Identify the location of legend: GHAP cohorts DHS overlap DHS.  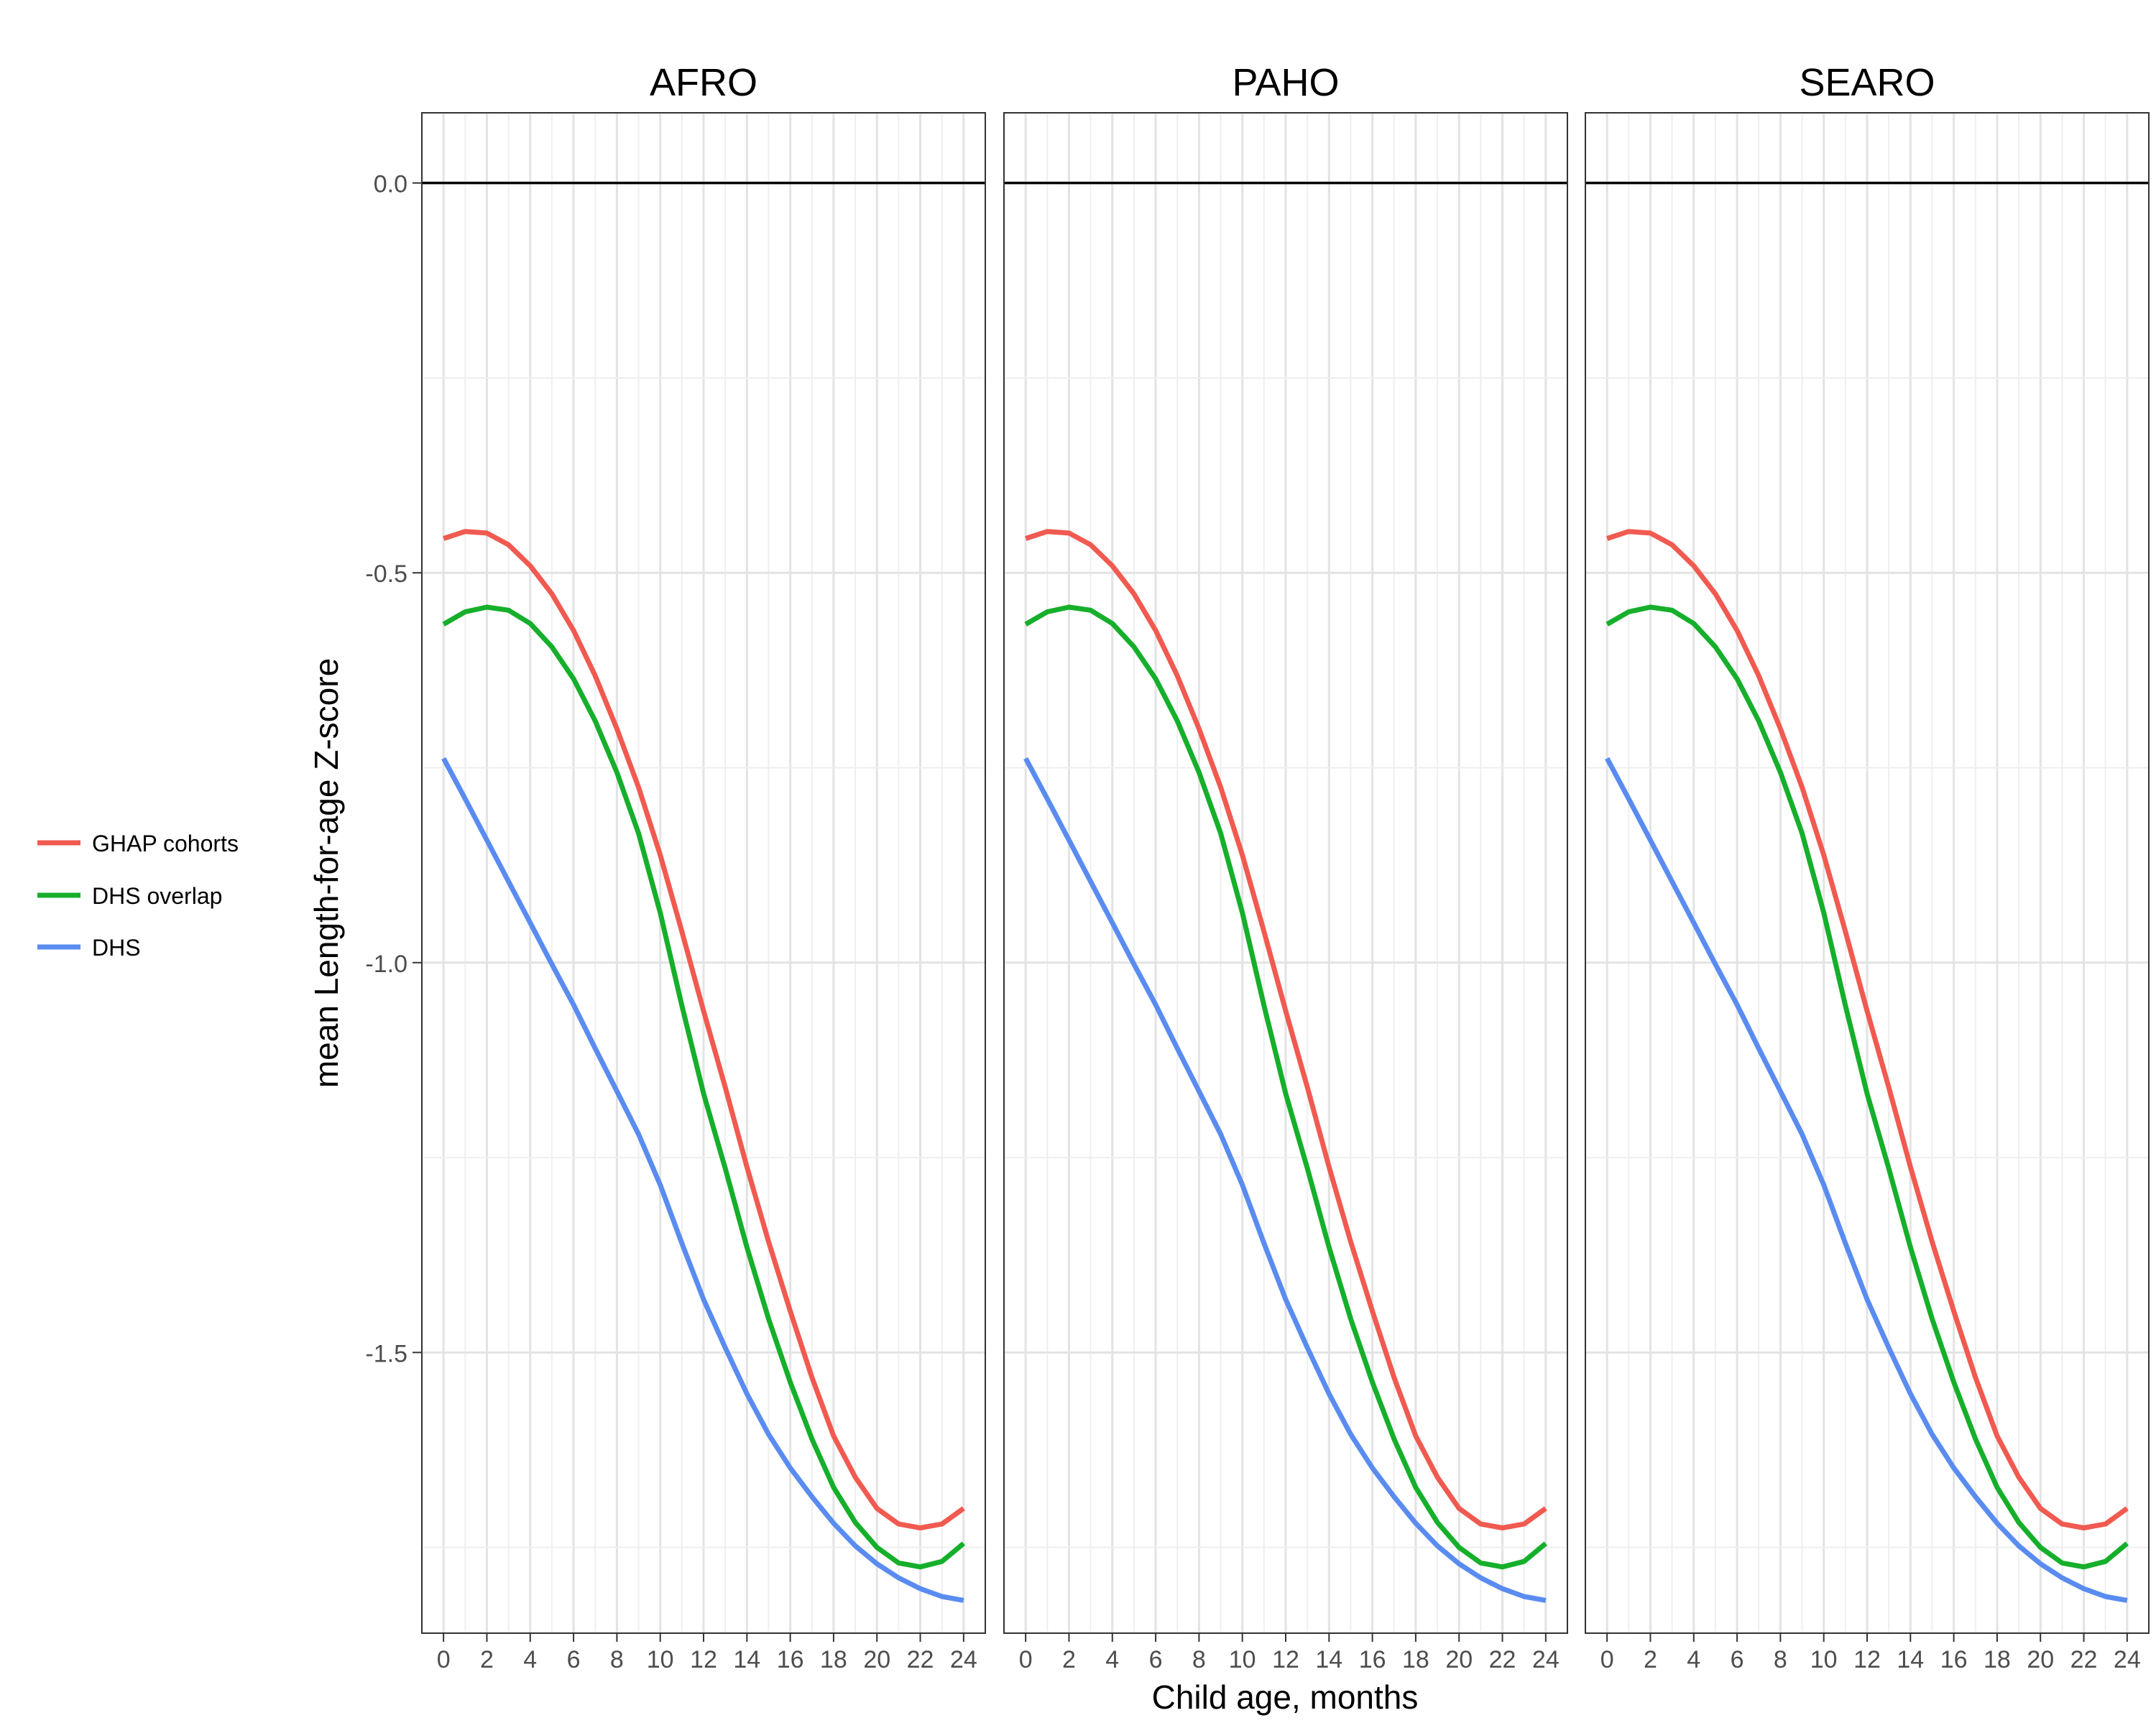
(138, 896).